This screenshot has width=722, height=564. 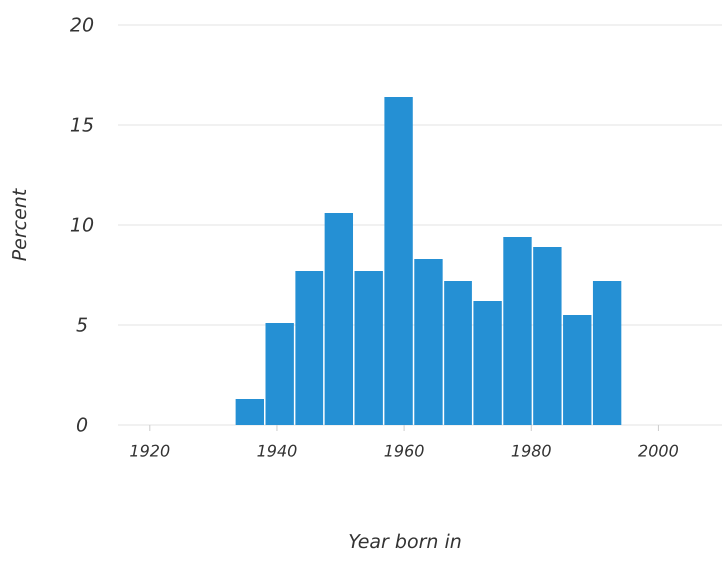 I want to click on y-tick-label: 20, so click(x=82, y=25).